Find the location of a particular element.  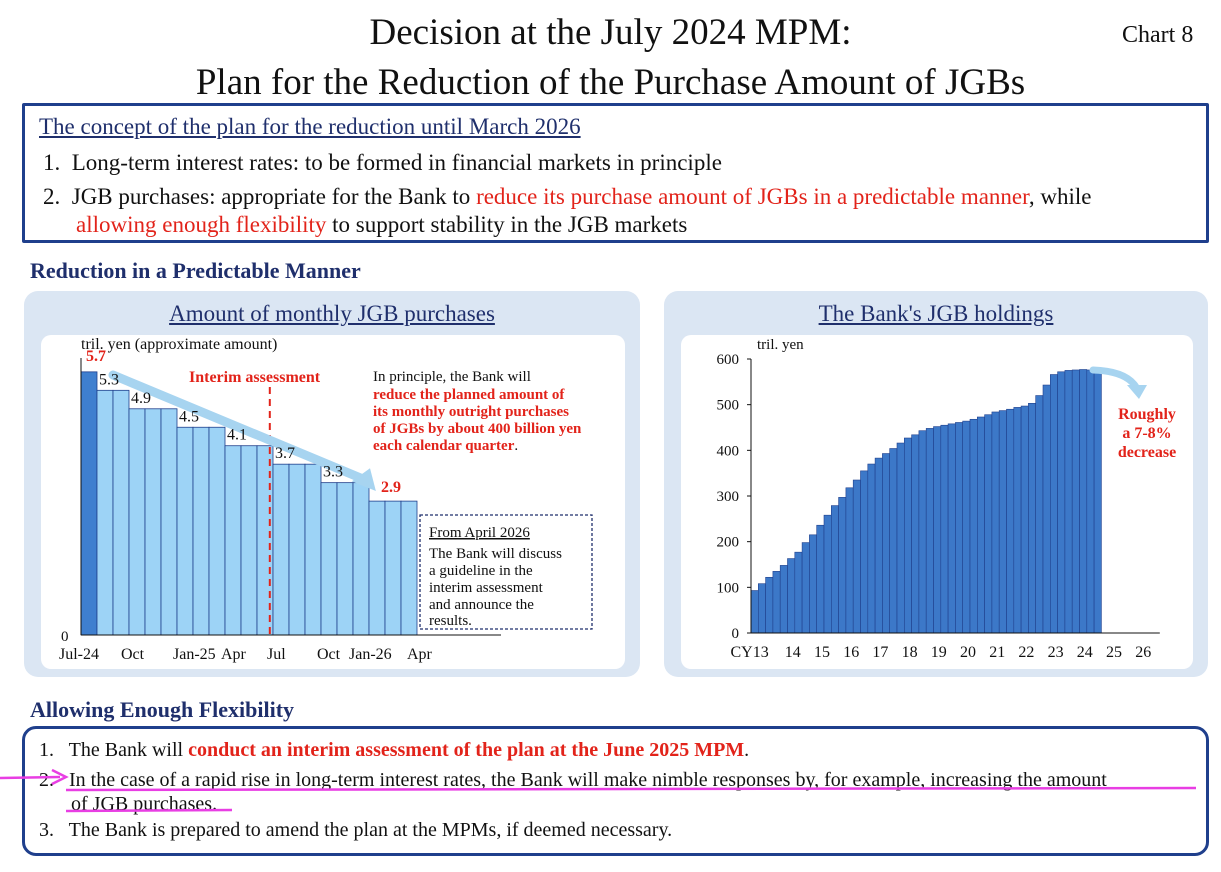

y-tick-label: 400 is located at coordinates (728, 451).